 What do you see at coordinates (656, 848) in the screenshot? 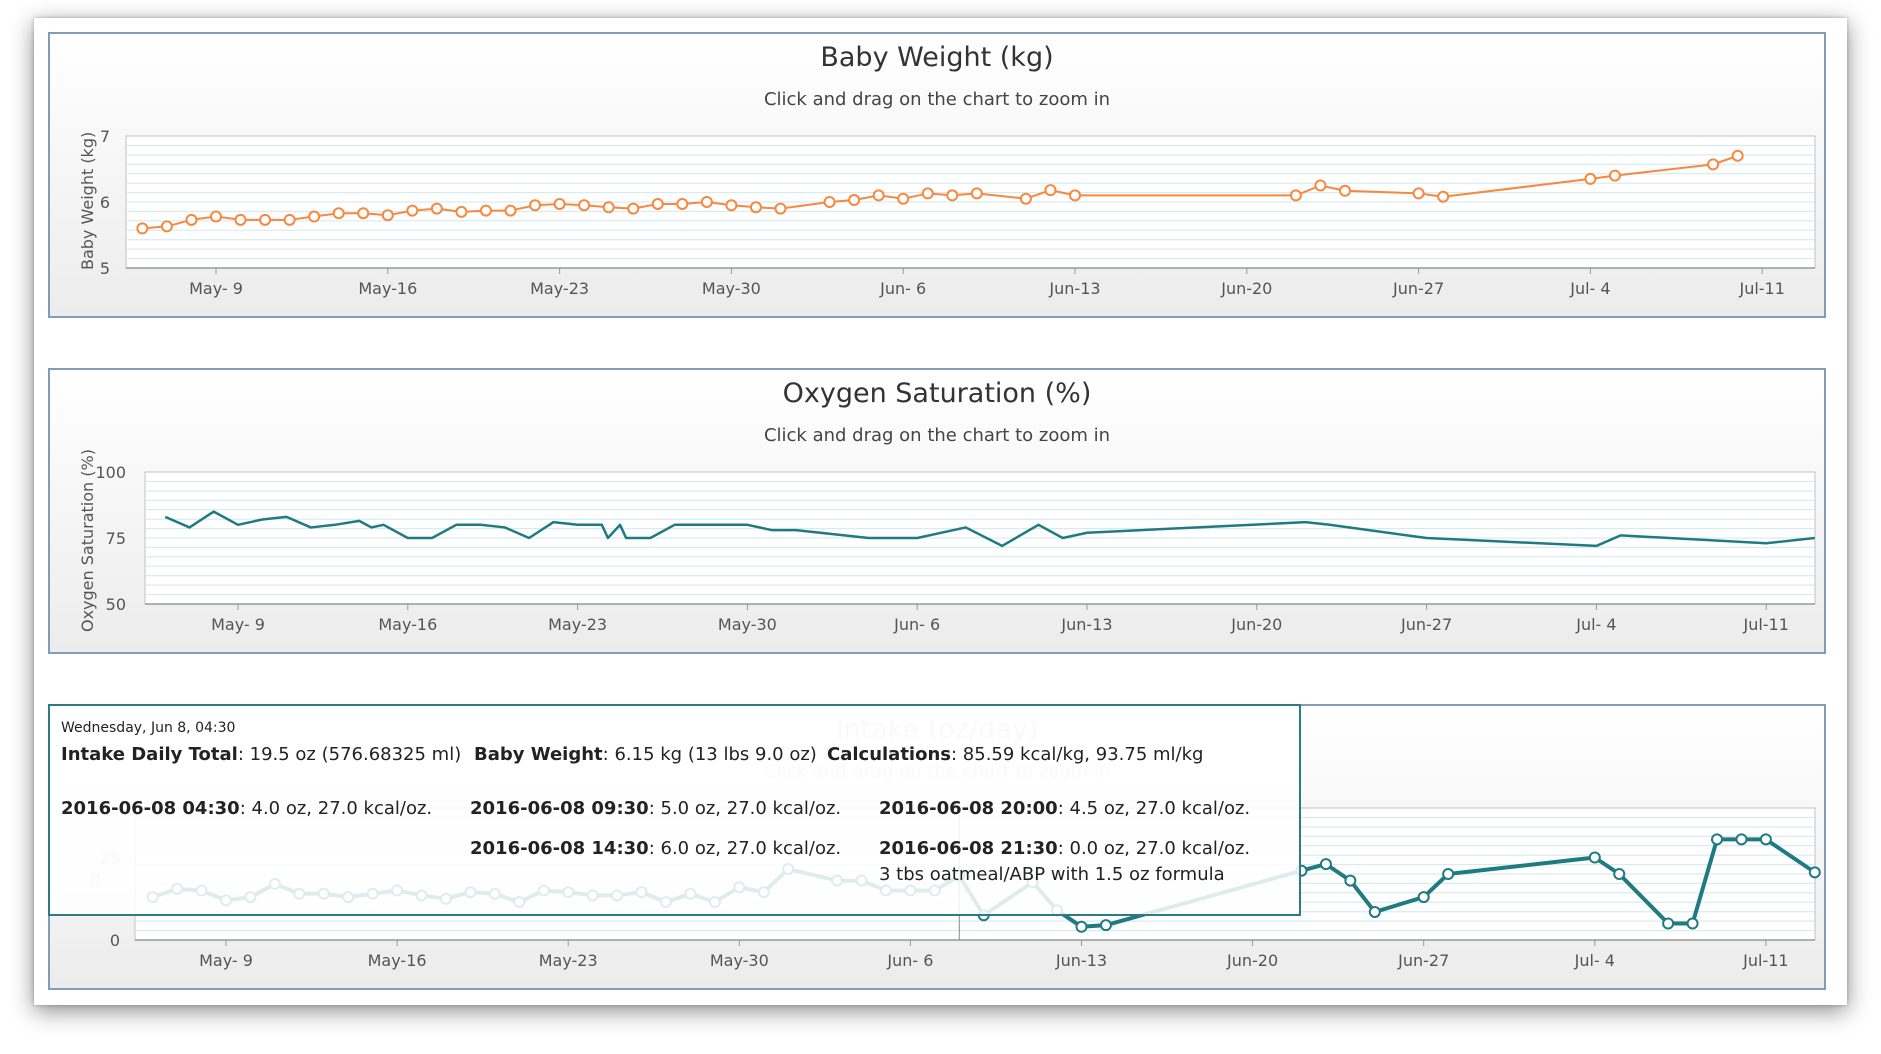
I see `tooltip-entry: 2016-06-08 14:30: 6.0 oz, 27.0 kcal/oz.` at bounding box center [656, 848].